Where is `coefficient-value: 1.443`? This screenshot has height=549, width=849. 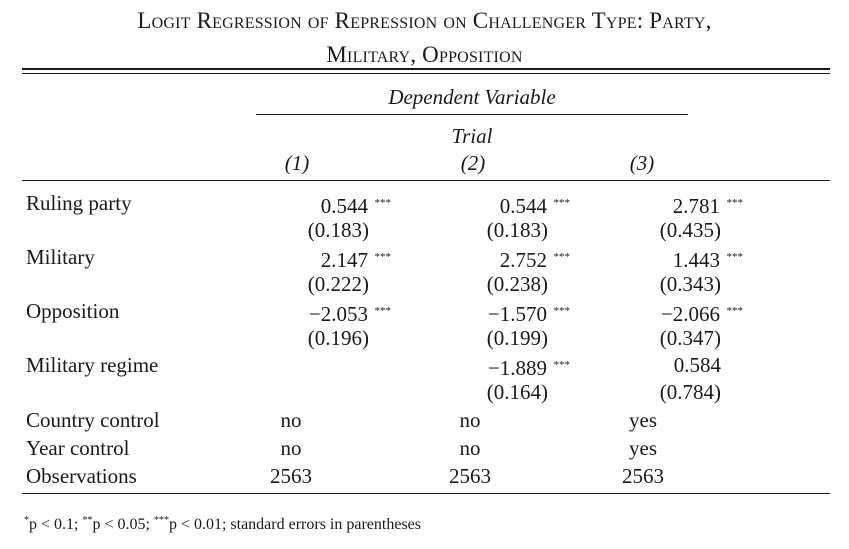 coefficient-value: 1.443 is located at coordinates (696, 260).